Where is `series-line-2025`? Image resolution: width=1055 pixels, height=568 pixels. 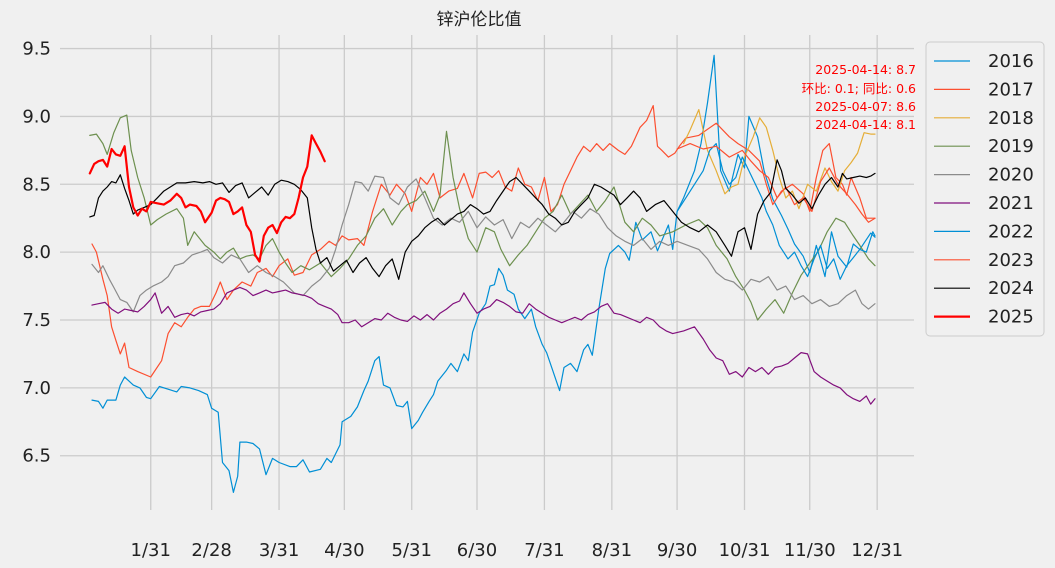
series-line-2025 is located at coordinates (207, 198).